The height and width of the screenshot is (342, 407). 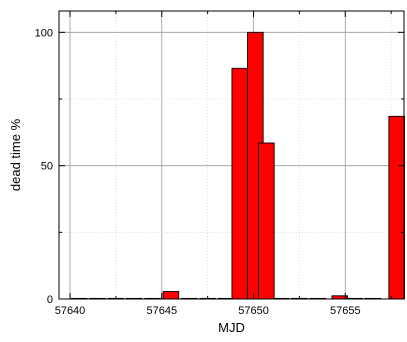 I want to click on x-axis-title: MJD, so click(x=231, y=327).